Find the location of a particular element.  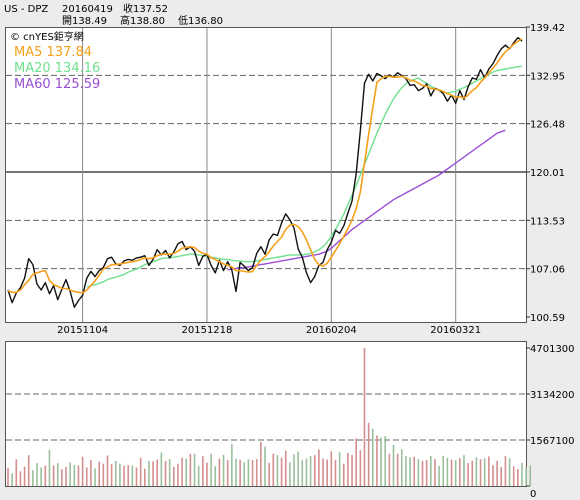

open-label: 開138.49 is located at coordinates (84, 21).